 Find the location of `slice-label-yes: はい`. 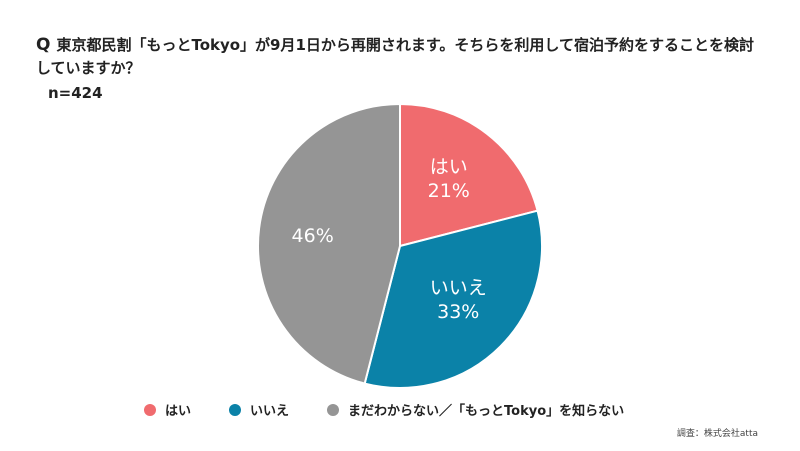

slice-label-yes: はい is located at coordinates (449, 167).